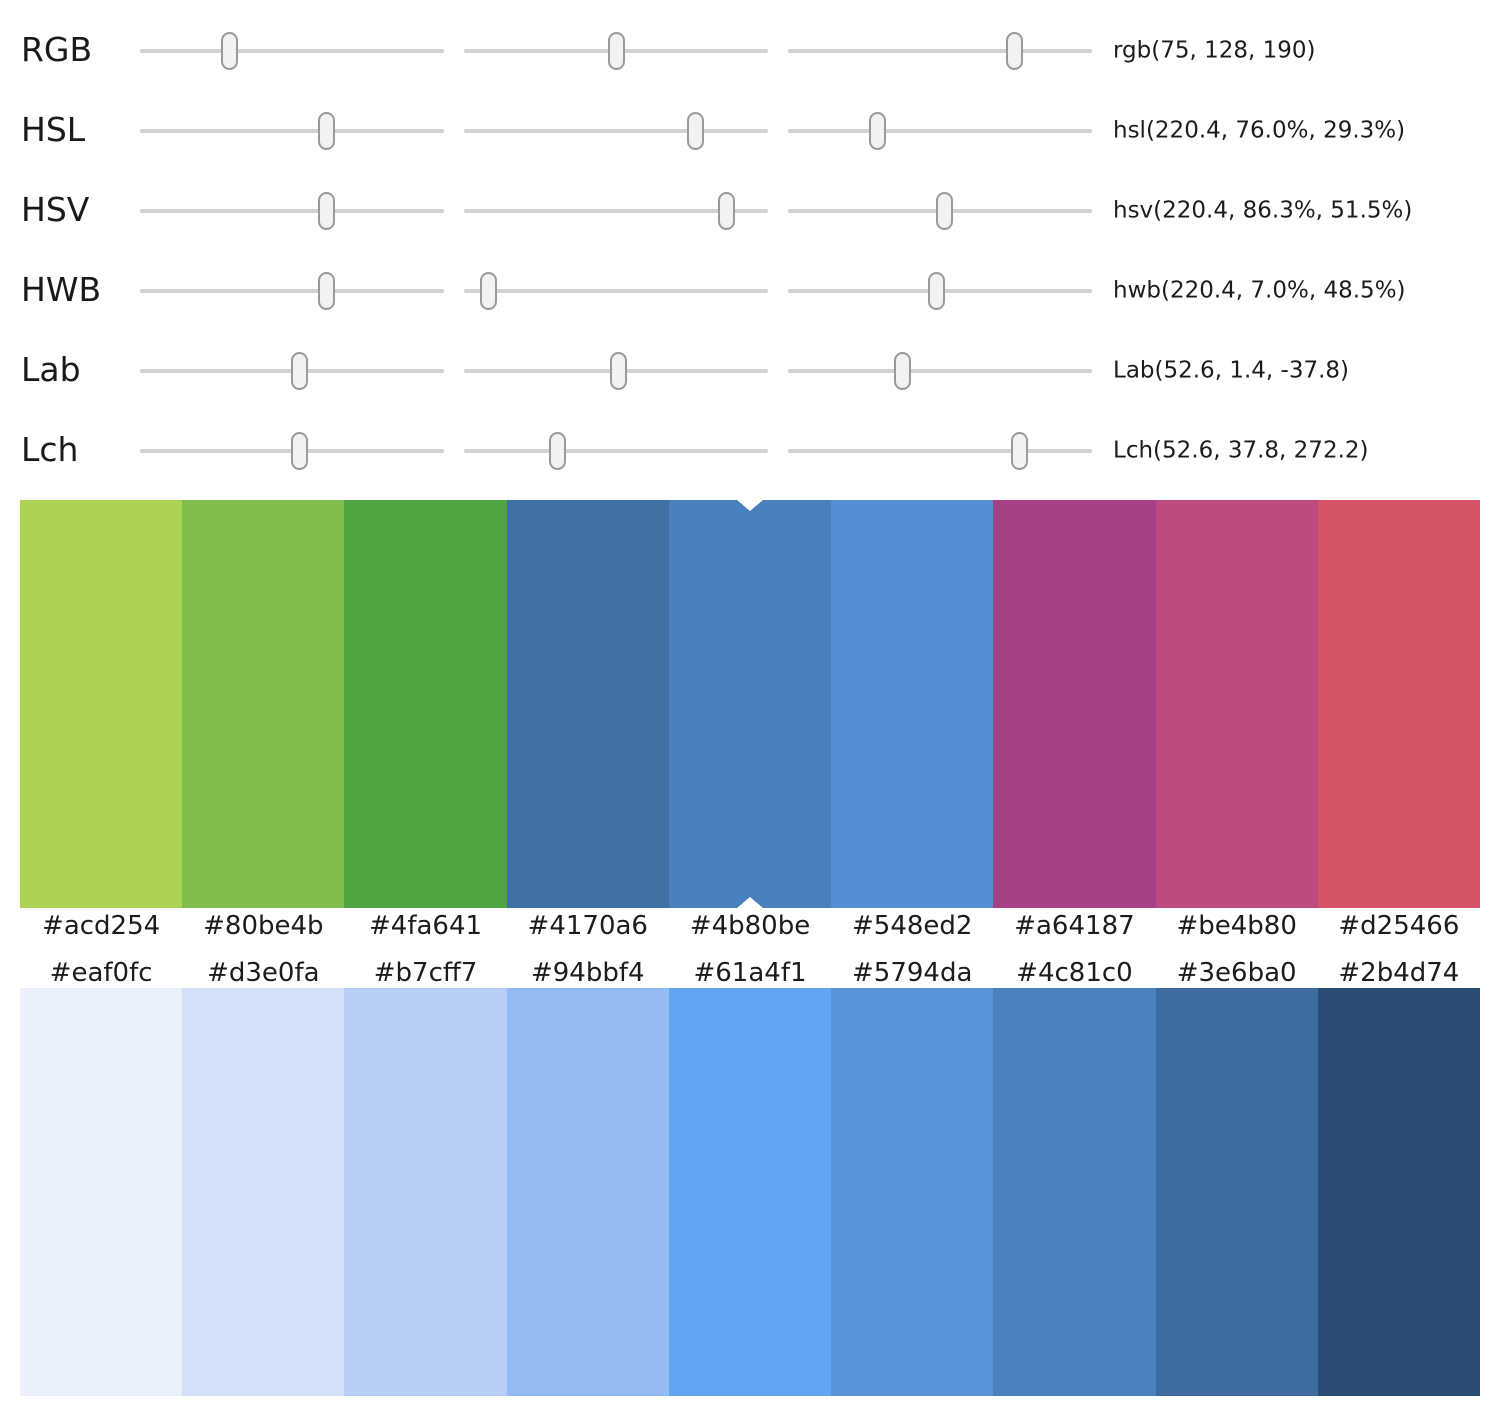 The width and height of the screenshot is (1501, 1415). I want to click on color-value-hwb: hwb(220.4, 7.0%, 48.5%), so click(1259, 290).